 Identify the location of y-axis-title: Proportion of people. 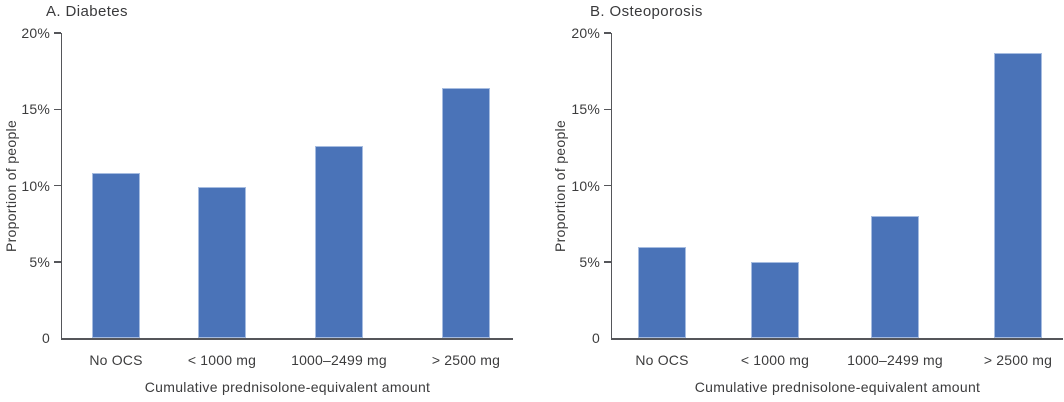
(560, 185).